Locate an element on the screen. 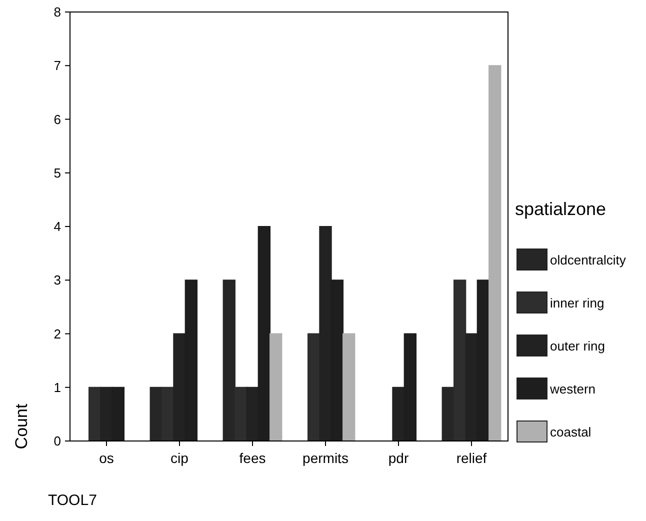  legend-label: oldcentralcity is located at coordinates (588, 260).